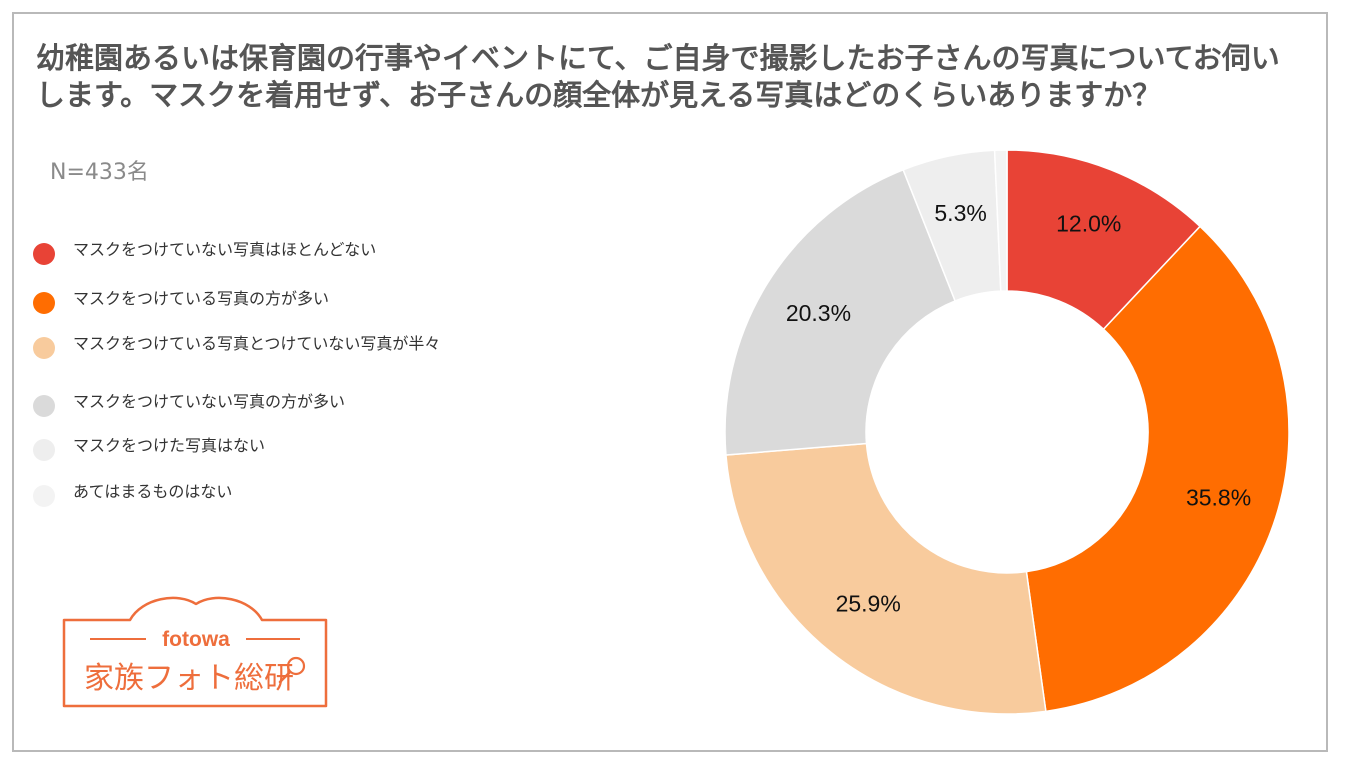  What do you see at coordinates (292, 670) in the screenshot?
I see `magnifier-icon` at bounding box center [292, 670].